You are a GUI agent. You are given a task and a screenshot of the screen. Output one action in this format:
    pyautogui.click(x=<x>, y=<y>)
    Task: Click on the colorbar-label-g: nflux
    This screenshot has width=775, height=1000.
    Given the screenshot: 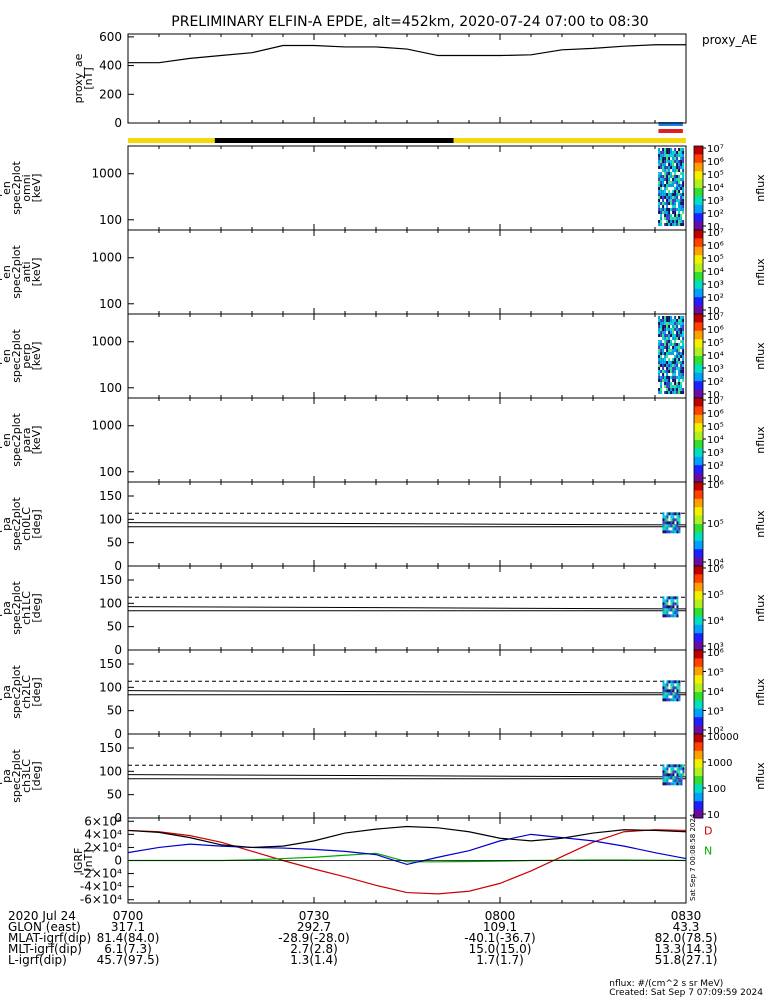 What is the action you would take?
    pyautogui.click(x=760, y=272)
    